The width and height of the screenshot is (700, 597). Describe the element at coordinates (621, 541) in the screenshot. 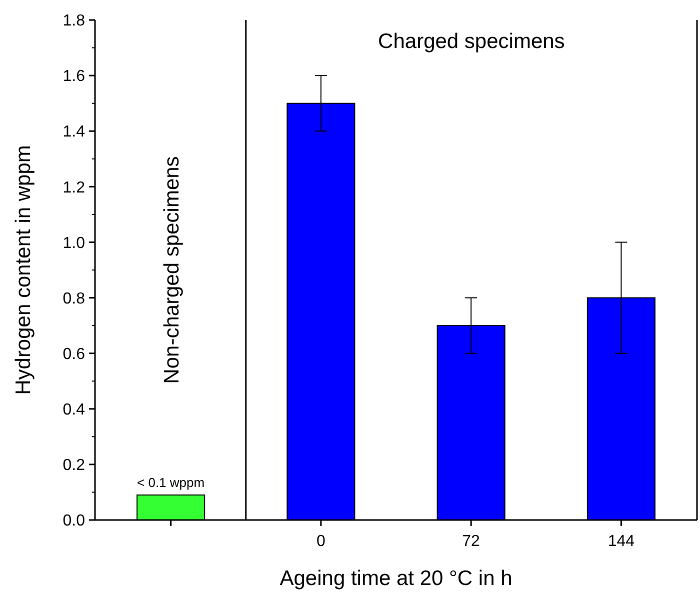

I see `x-tick-label: 144` at that location.